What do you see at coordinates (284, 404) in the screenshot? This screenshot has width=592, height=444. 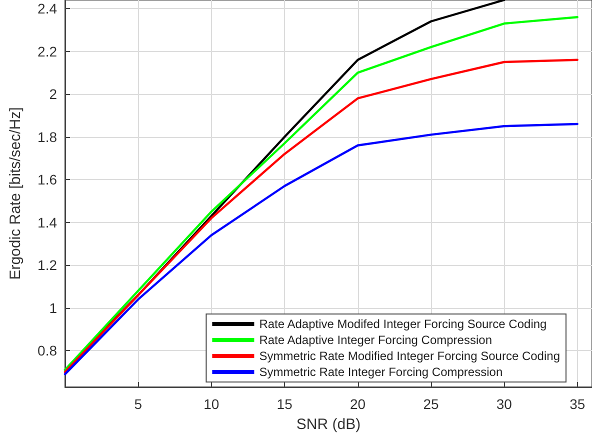 I see `x-tick-label: 15` at bounding box center [284, 404].